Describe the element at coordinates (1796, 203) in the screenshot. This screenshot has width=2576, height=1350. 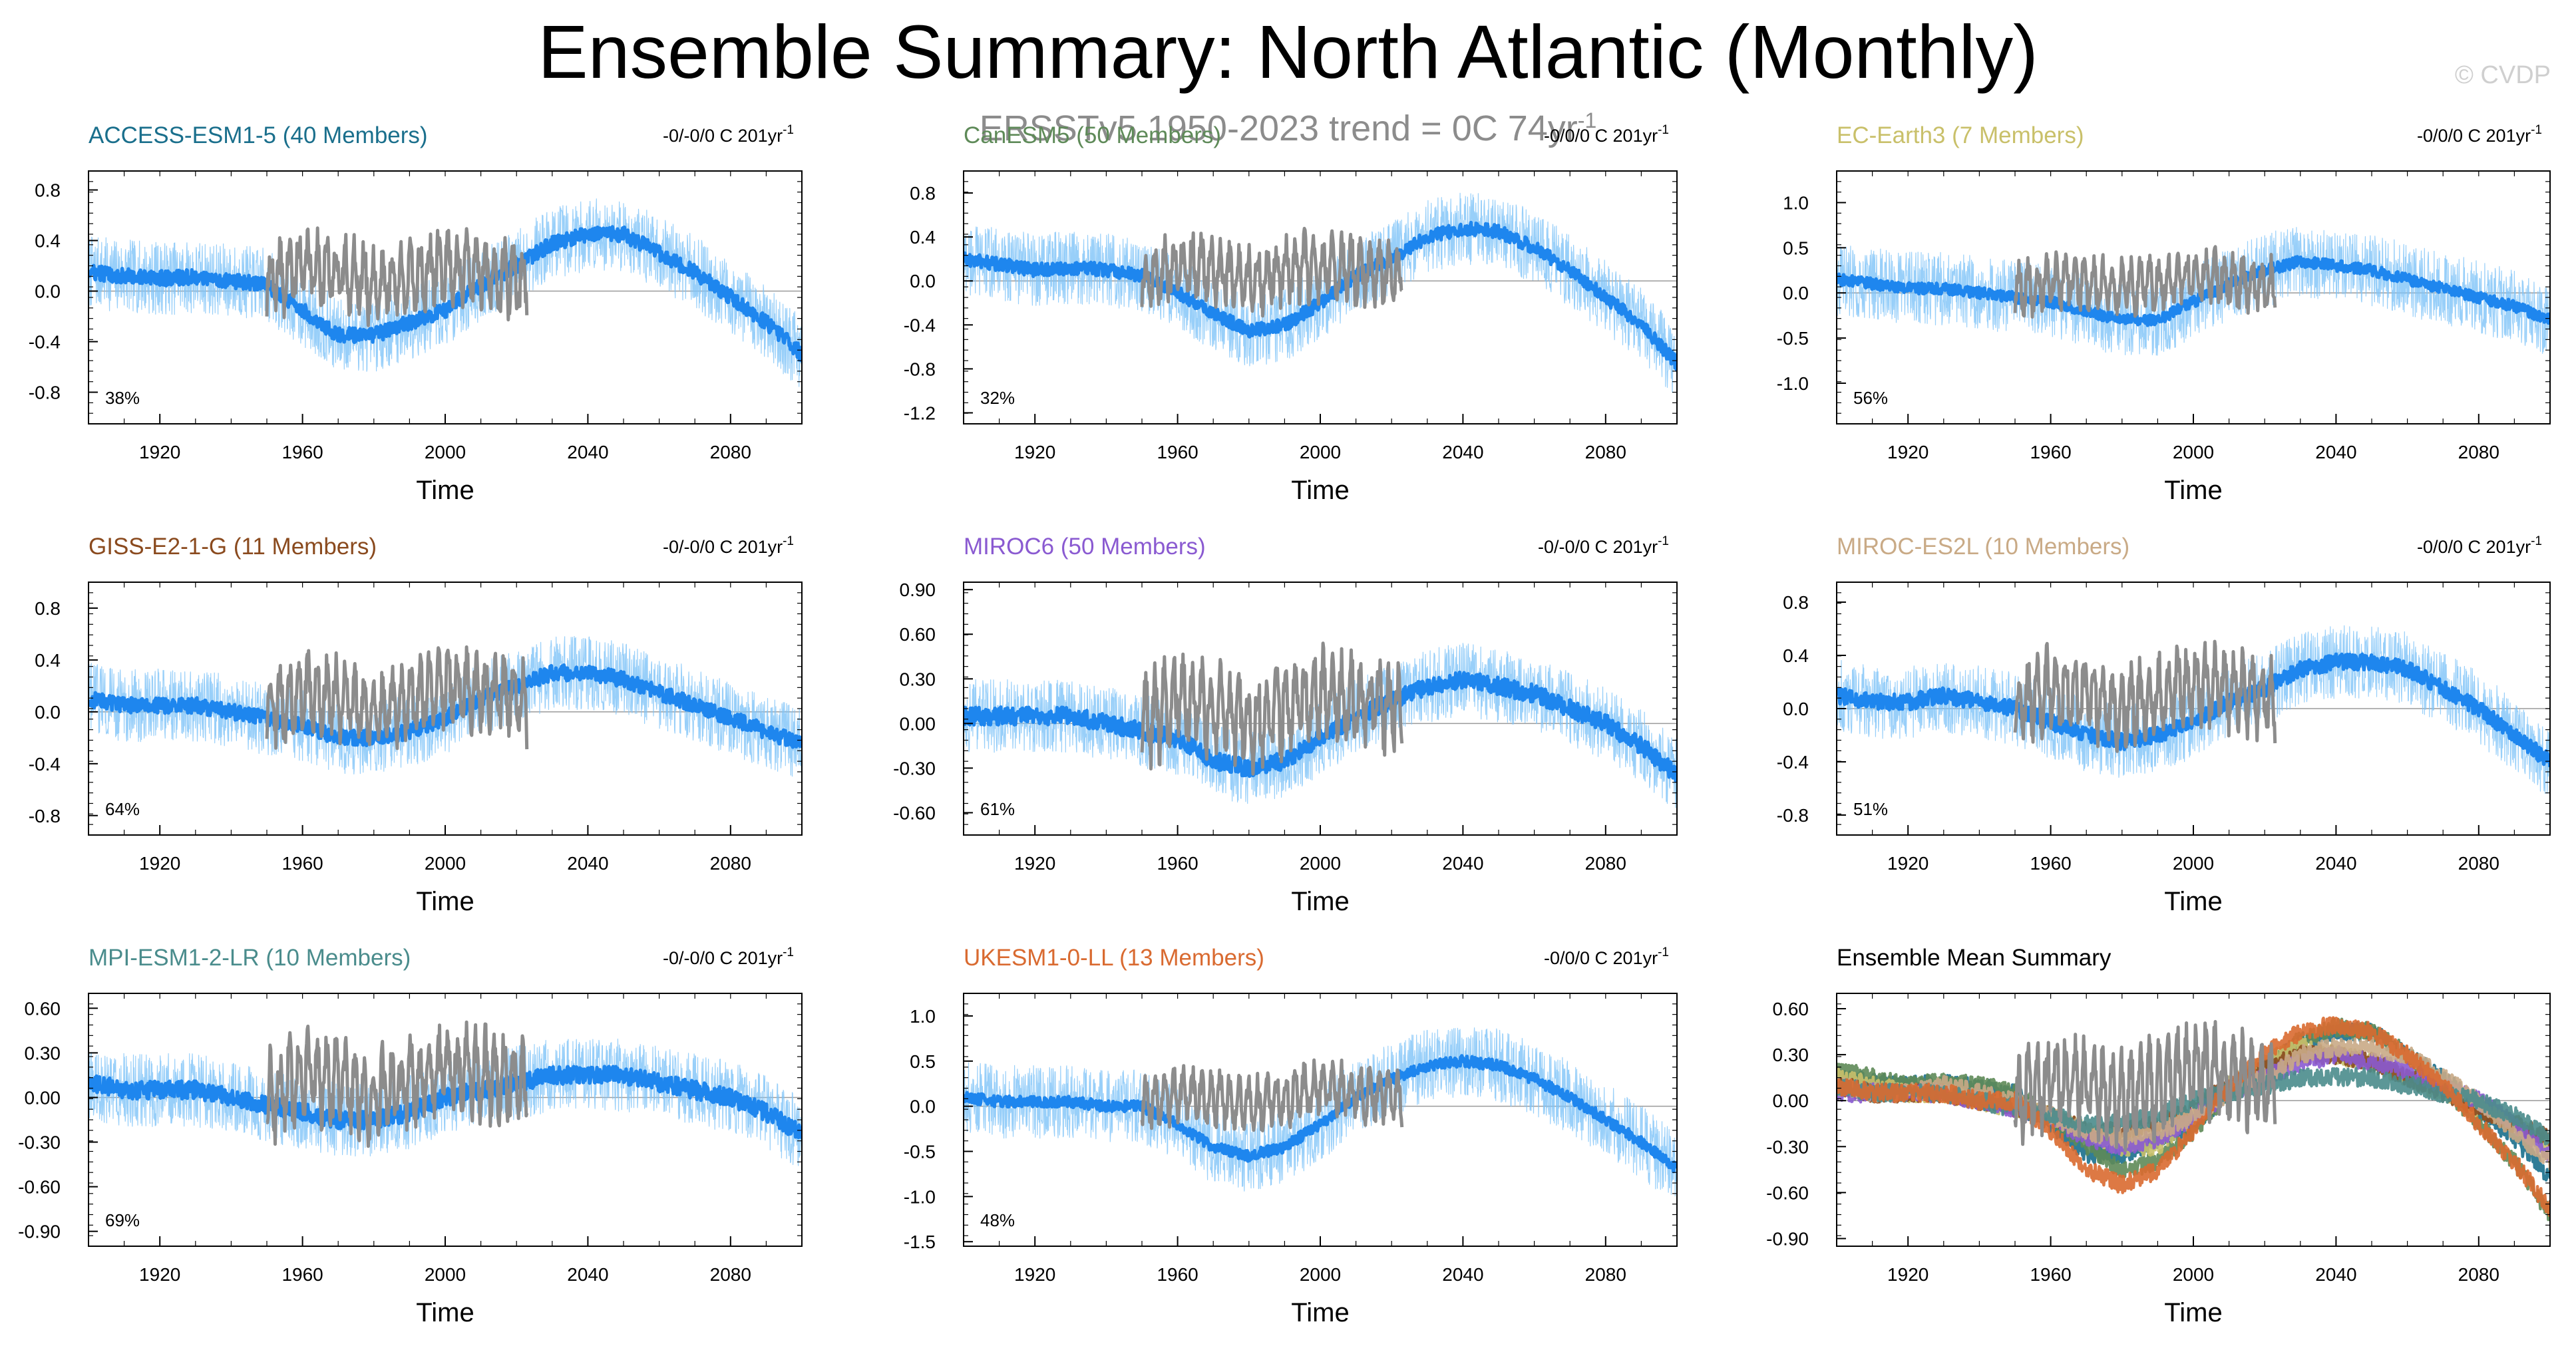
I see `y-tick-label: 1.0` at that location.